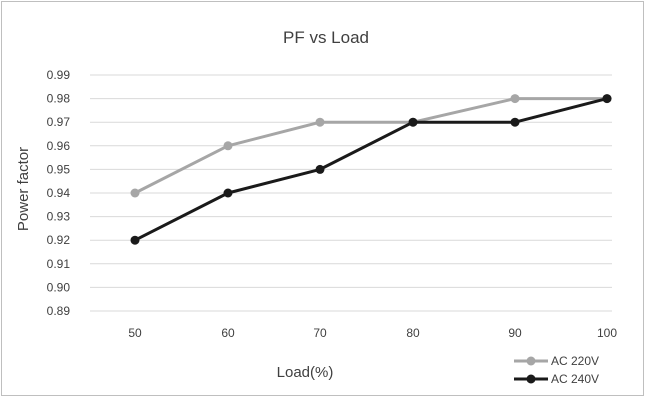 Image resolution: width=647 pixels, height=399 pixels. What do you see at coordinates (59, 169) in the screenshot?
I see `y-tick-label: 0.95` at bounding box center [59, 169].